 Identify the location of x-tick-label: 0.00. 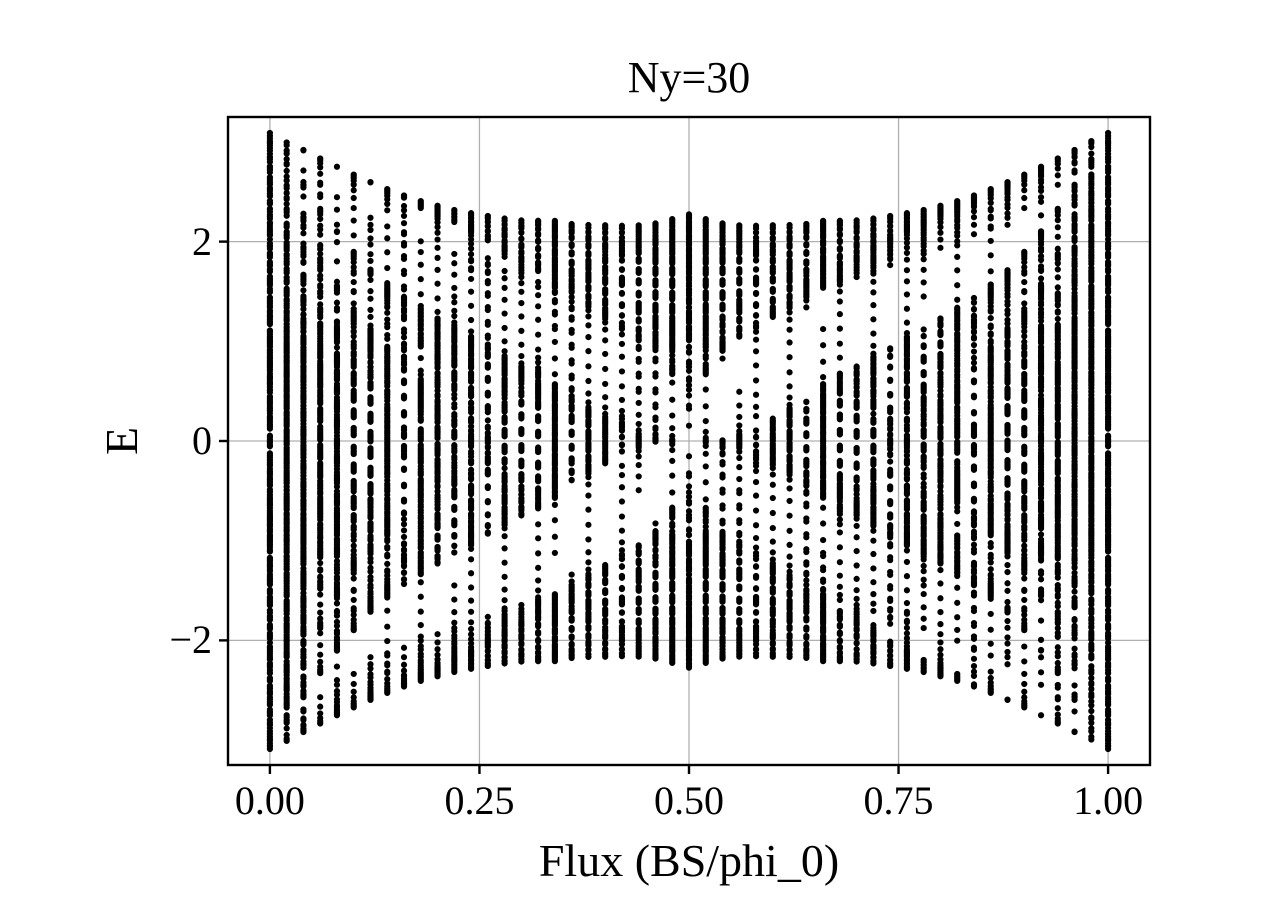
(269, 800).